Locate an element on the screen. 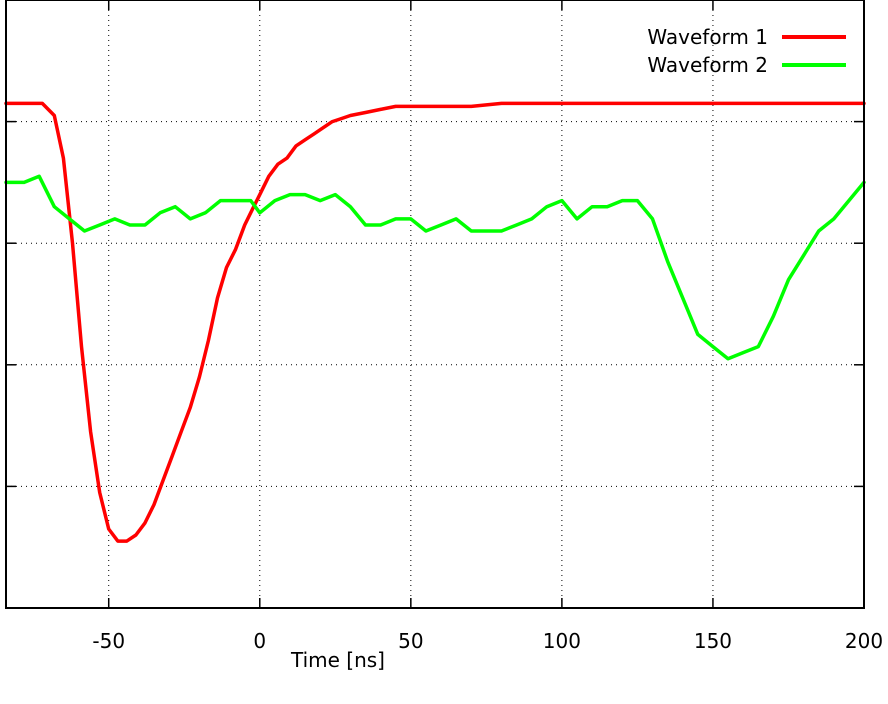 This screenshot has width=888, height=704. x-axis-label: Time [ns] is located at coordinates (337, 660).